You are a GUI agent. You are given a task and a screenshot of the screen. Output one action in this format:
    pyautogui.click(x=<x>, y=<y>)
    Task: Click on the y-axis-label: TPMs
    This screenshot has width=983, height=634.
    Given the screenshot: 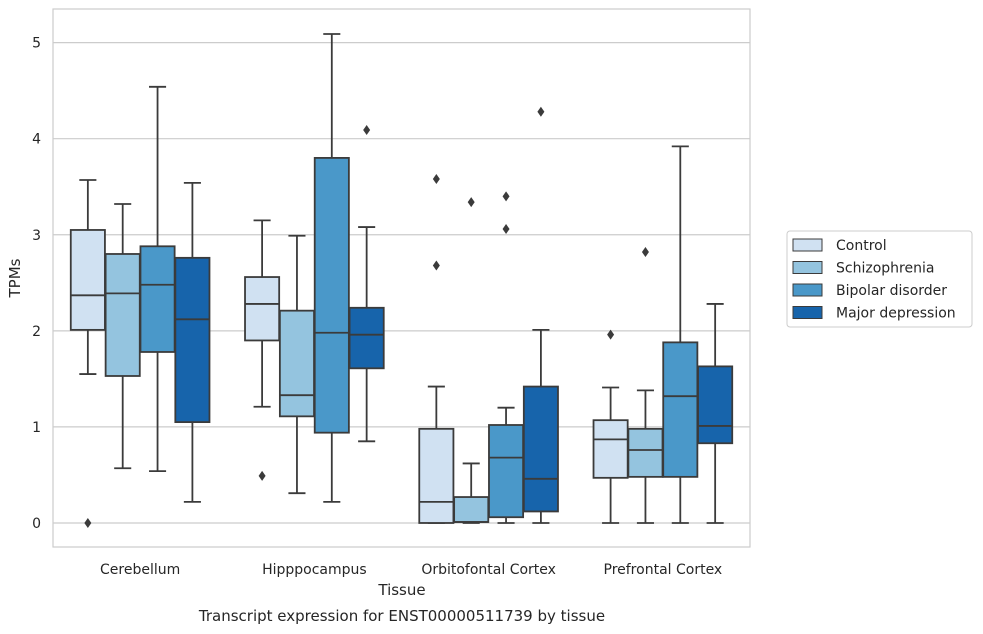 What is the action you would take?
    pyautogui.click(x=15, y=278)
    